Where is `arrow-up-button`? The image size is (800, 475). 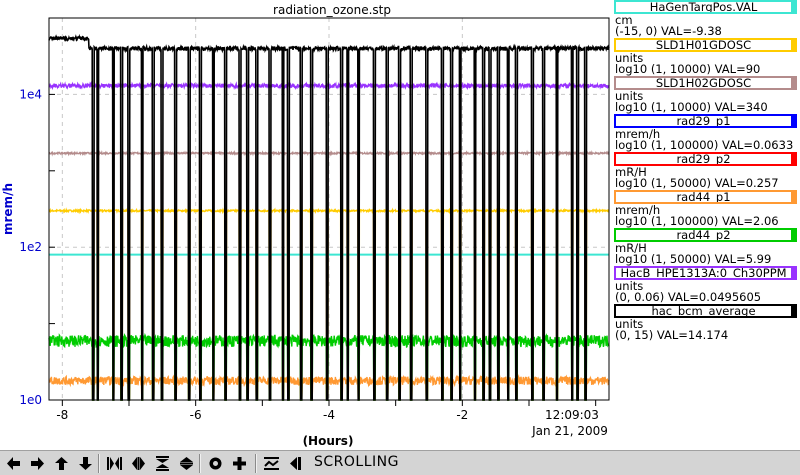
arrow-up-button is located at coordinates (61, 463).